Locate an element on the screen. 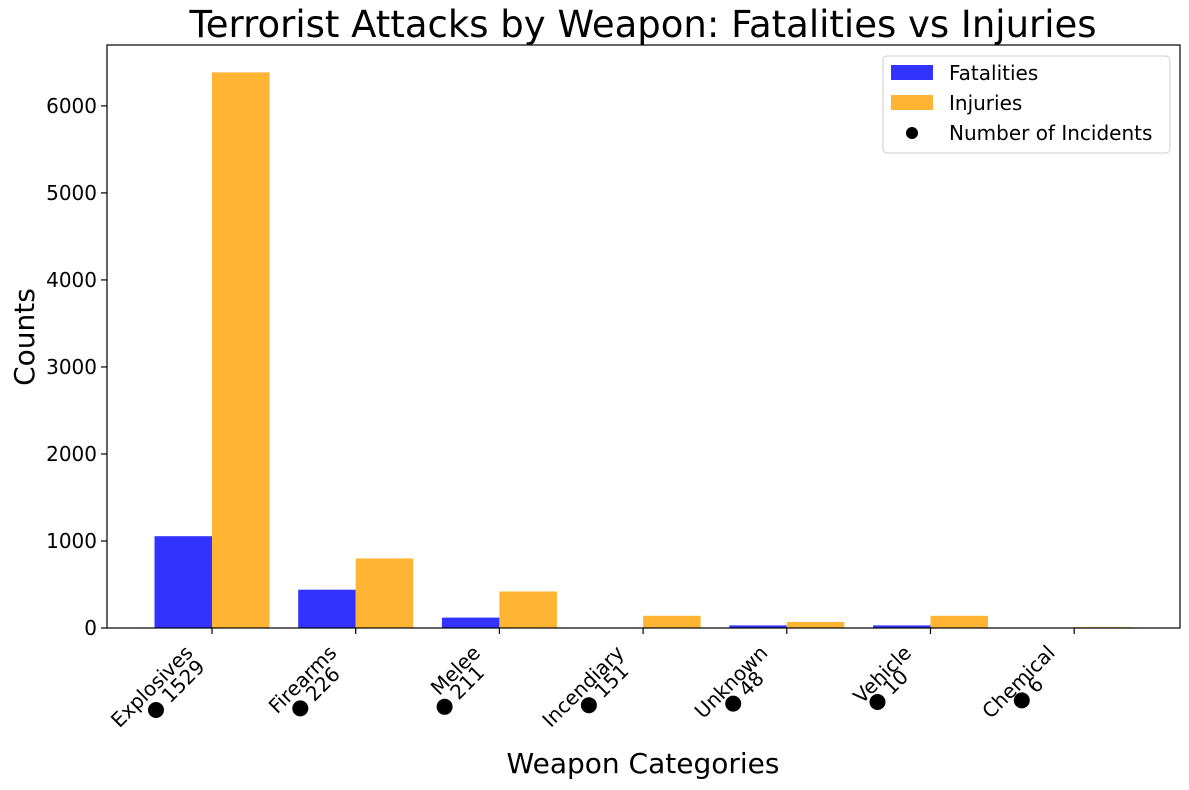 The width and height of the screenshot is (1189, 790). bar-injuries-melee is located at coordinates (528, 609).